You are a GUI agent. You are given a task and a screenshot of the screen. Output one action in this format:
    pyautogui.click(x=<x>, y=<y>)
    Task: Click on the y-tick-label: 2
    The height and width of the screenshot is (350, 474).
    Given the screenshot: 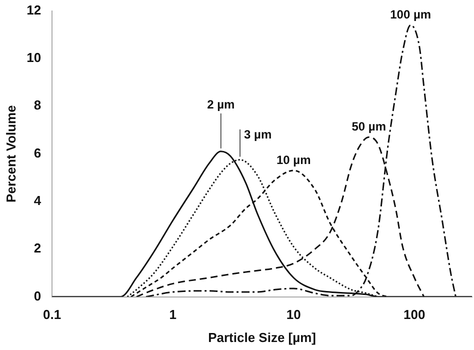 What is the action you would take?
    pyautogui.click(x=38, y=248)
    